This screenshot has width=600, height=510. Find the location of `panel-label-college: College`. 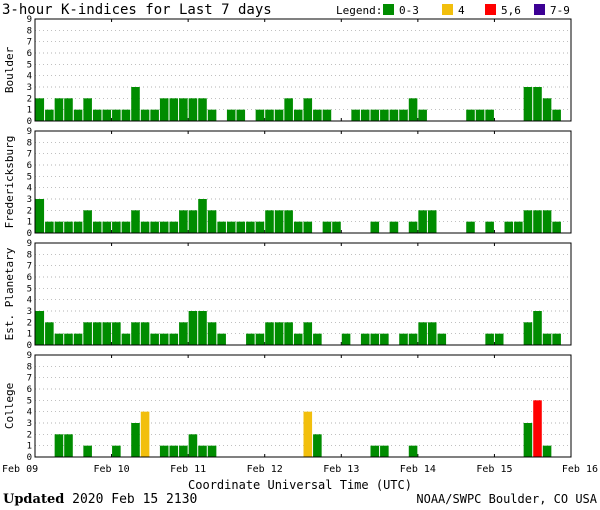

panel-label-college: College is located at coordinates (9, 406).